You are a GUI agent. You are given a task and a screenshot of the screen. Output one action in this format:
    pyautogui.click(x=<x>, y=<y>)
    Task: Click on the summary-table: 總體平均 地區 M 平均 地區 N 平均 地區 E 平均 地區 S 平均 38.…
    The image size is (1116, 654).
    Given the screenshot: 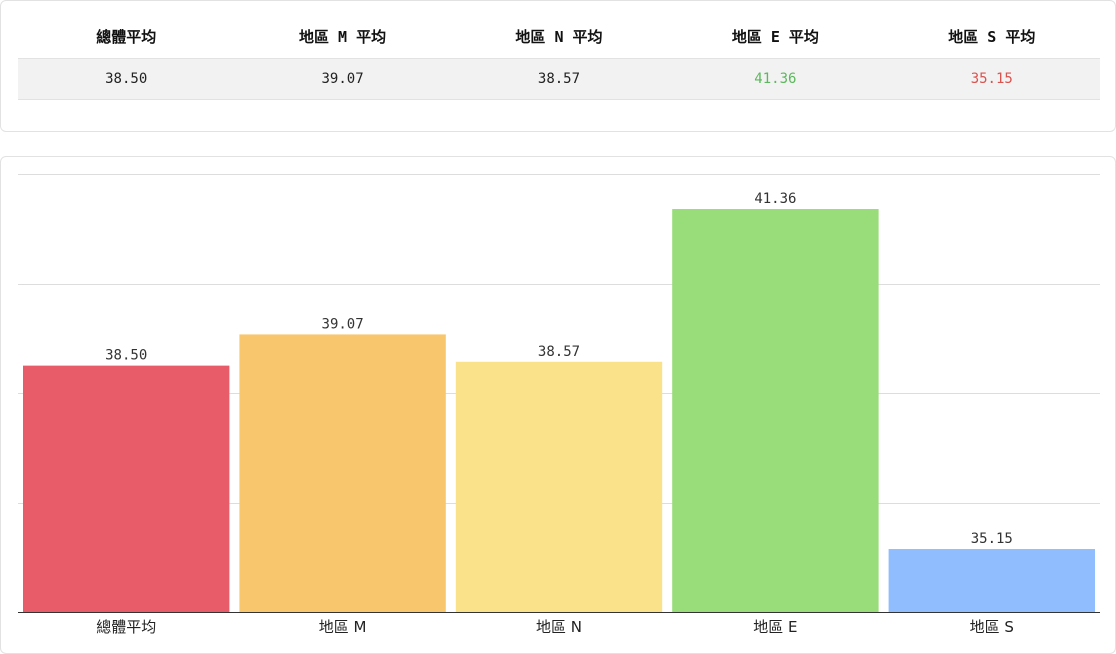 What is the action you would take?
    pyautogui.click(x=559, y=57)
    